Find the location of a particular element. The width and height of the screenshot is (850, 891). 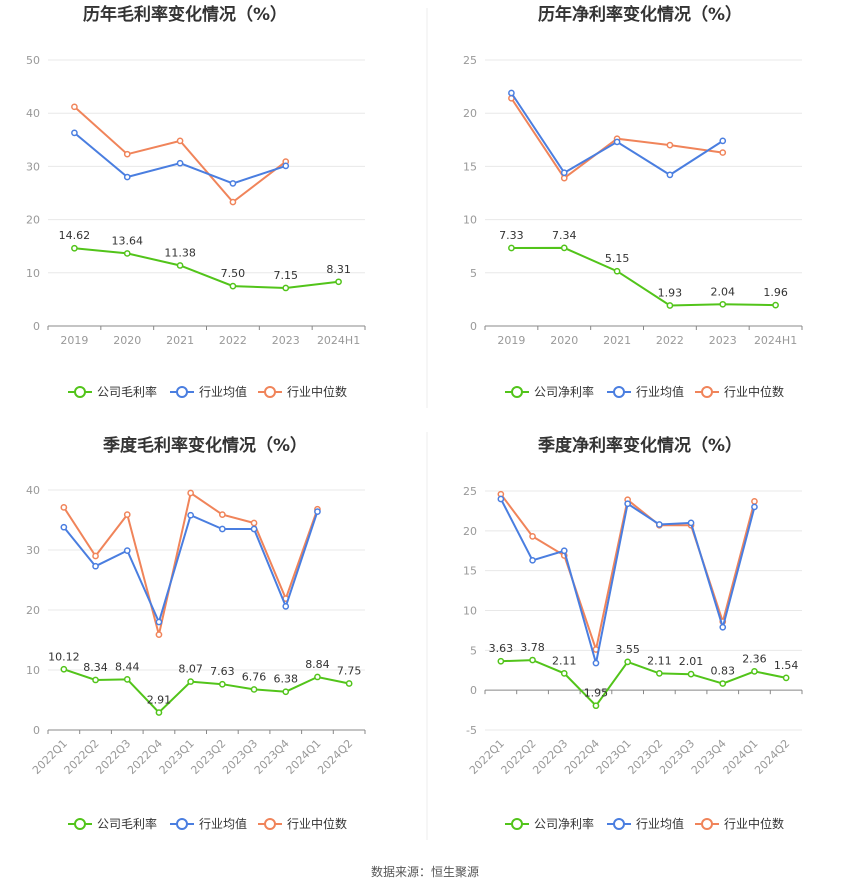

data-label: 8.31 is located at coordinates (338, 269).